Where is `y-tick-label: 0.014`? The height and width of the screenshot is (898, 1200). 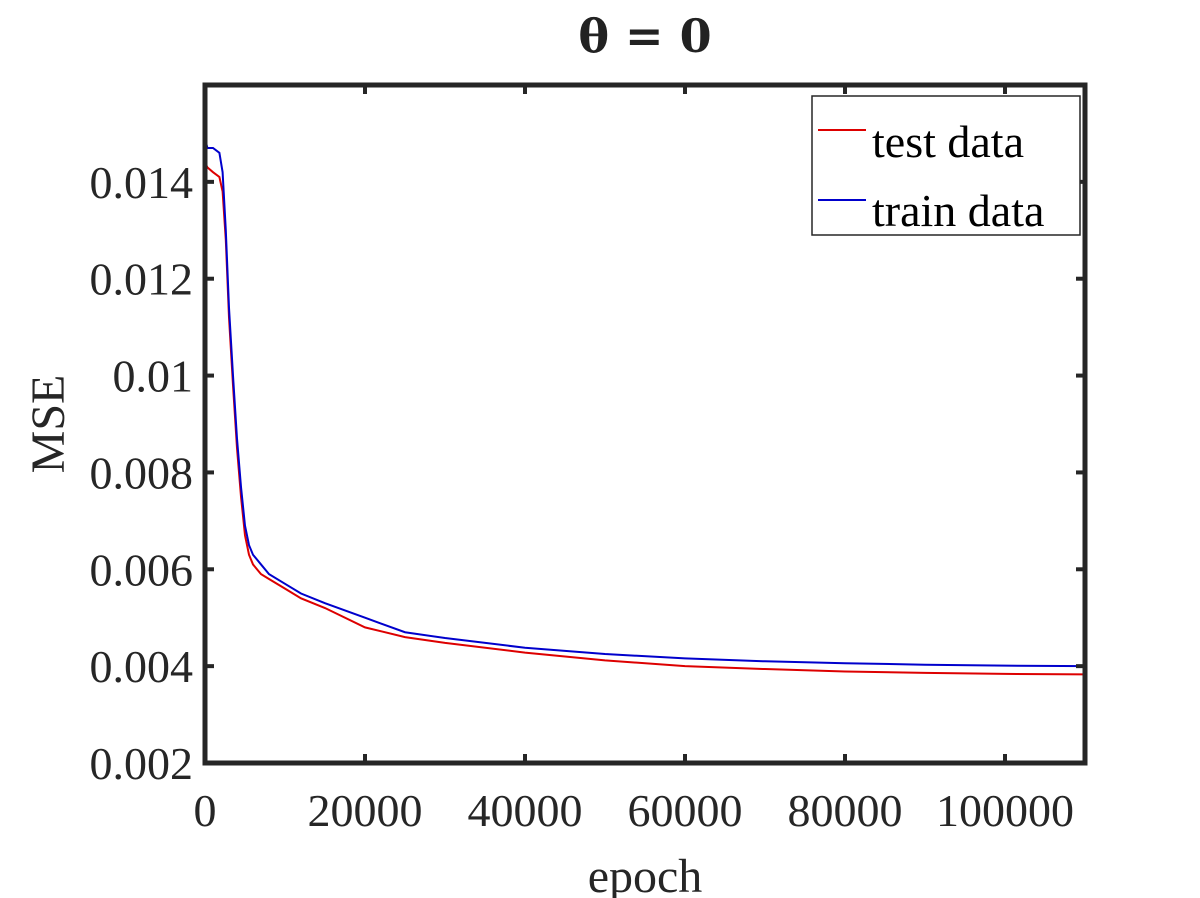
y-tick-label: 0.014 is located at coordinates (142, 182).